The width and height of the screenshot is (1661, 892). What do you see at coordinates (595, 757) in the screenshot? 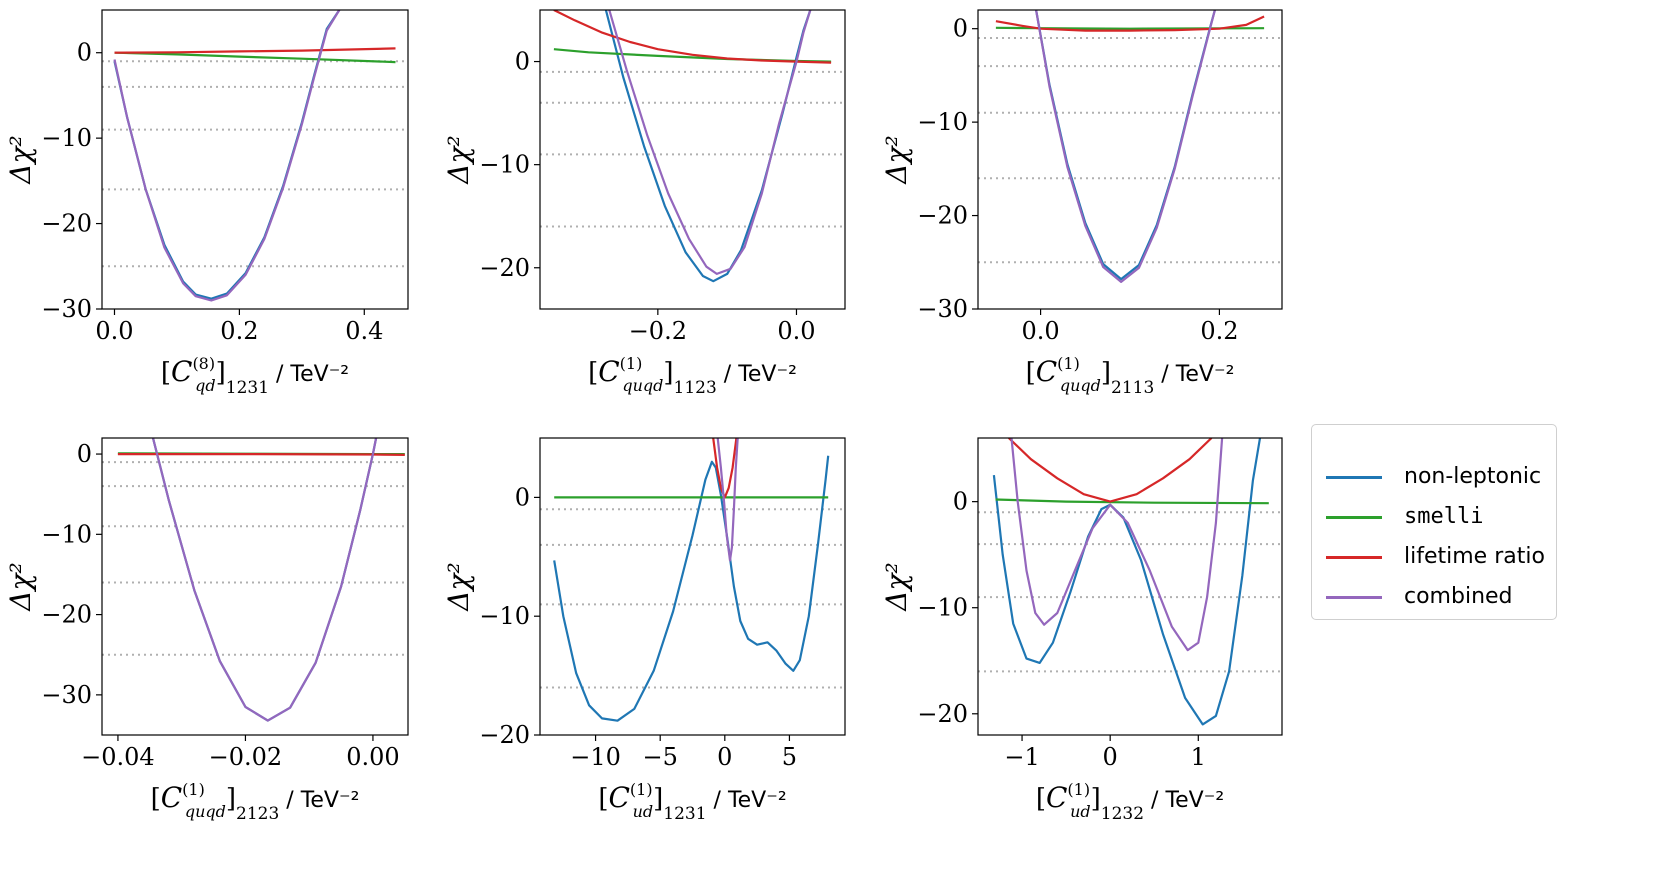
I see `x-tick-label: −10` at bounding box center [595, 757].